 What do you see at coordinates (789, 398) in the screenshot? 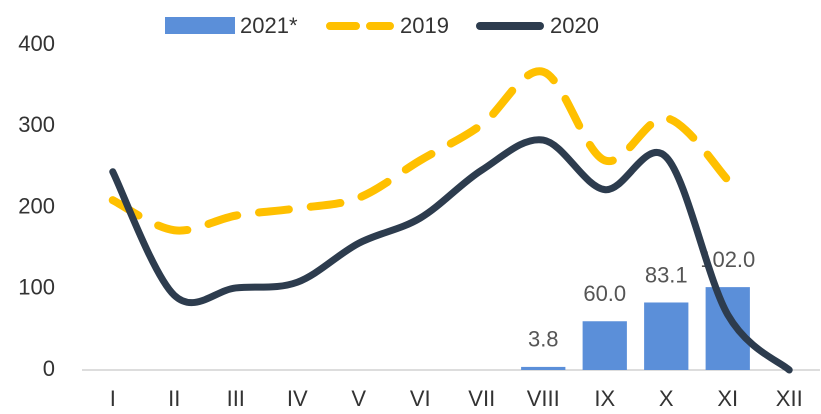
I see `x-tick-label: XII` at bounding box center [789, 398].